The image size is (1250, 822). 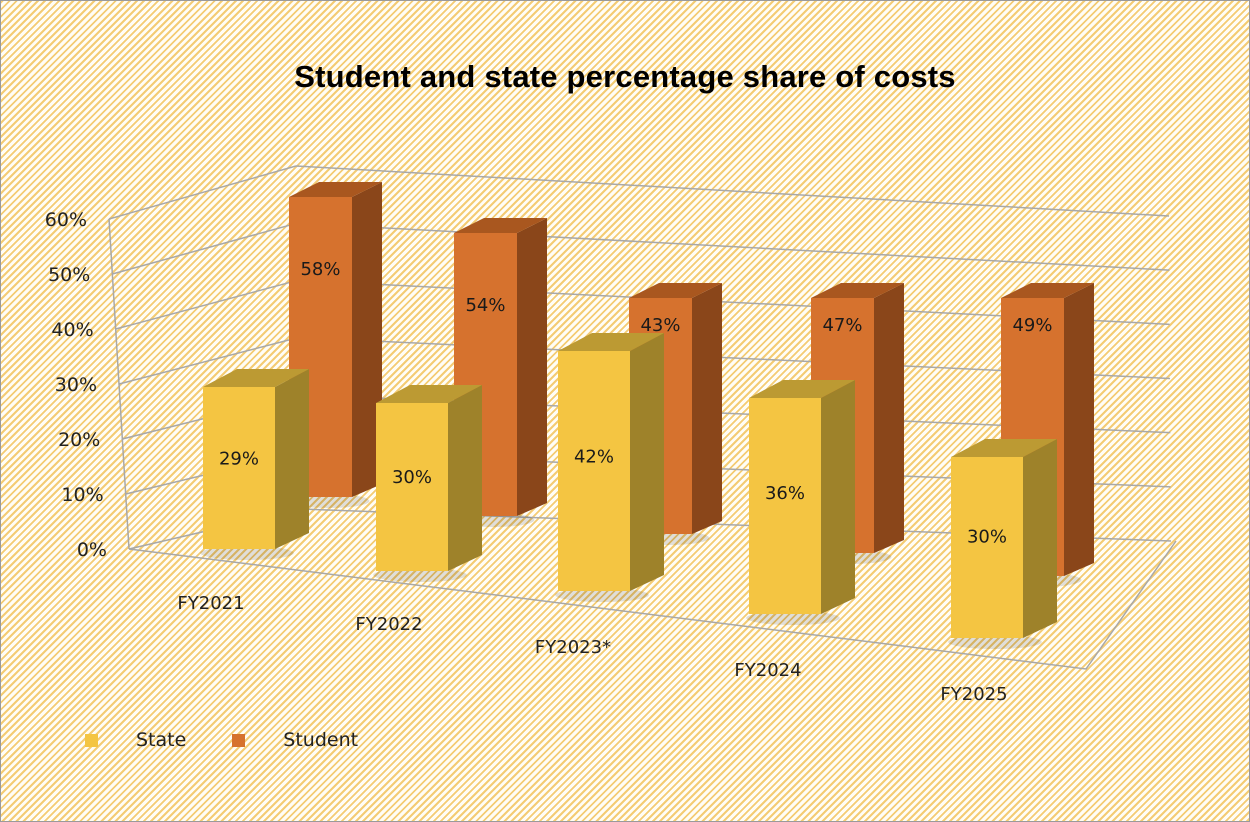 What do you see at coordinates (210, 603) in the screenshot?
I see `category-label: FY2021` at bounding box center [210, 603].